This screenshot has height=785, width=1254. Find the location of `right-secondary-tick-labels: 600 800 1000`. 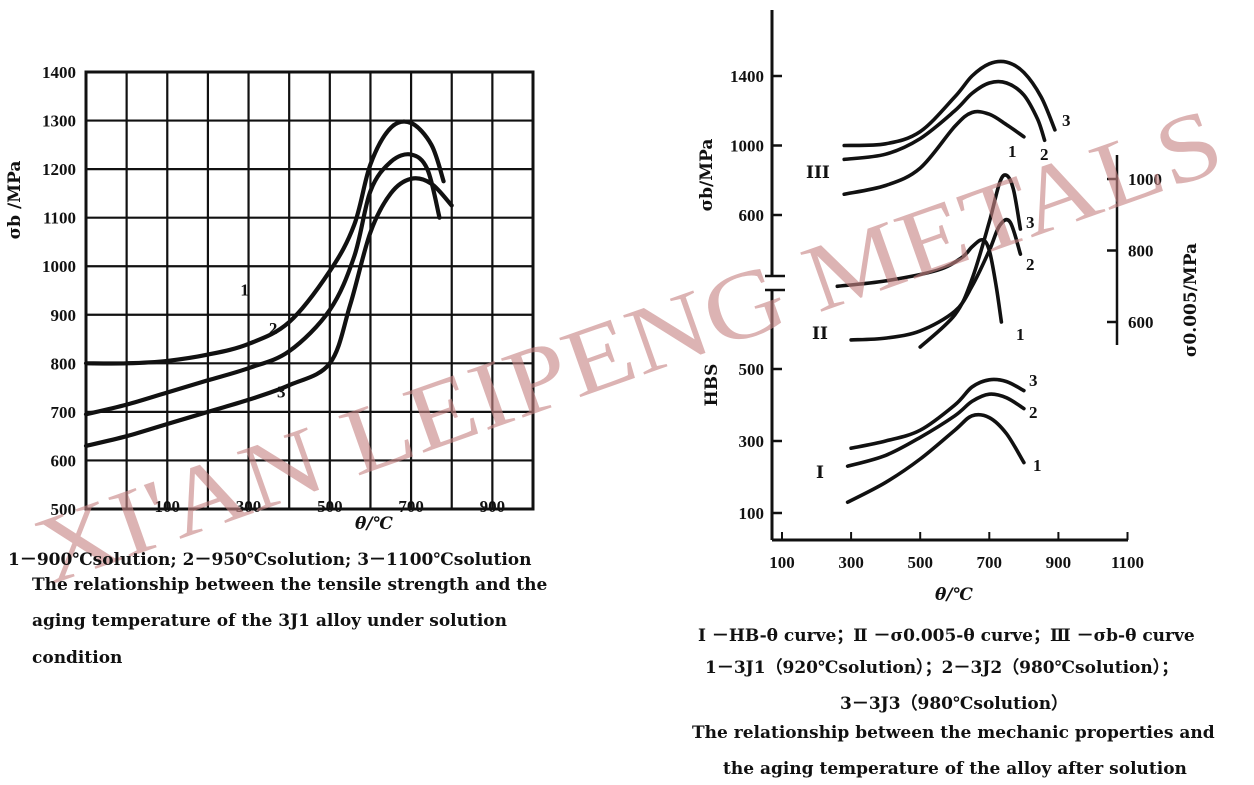

right-secondary-tick-labels: 600 800 1000 is located at coordinates (1134, 251).